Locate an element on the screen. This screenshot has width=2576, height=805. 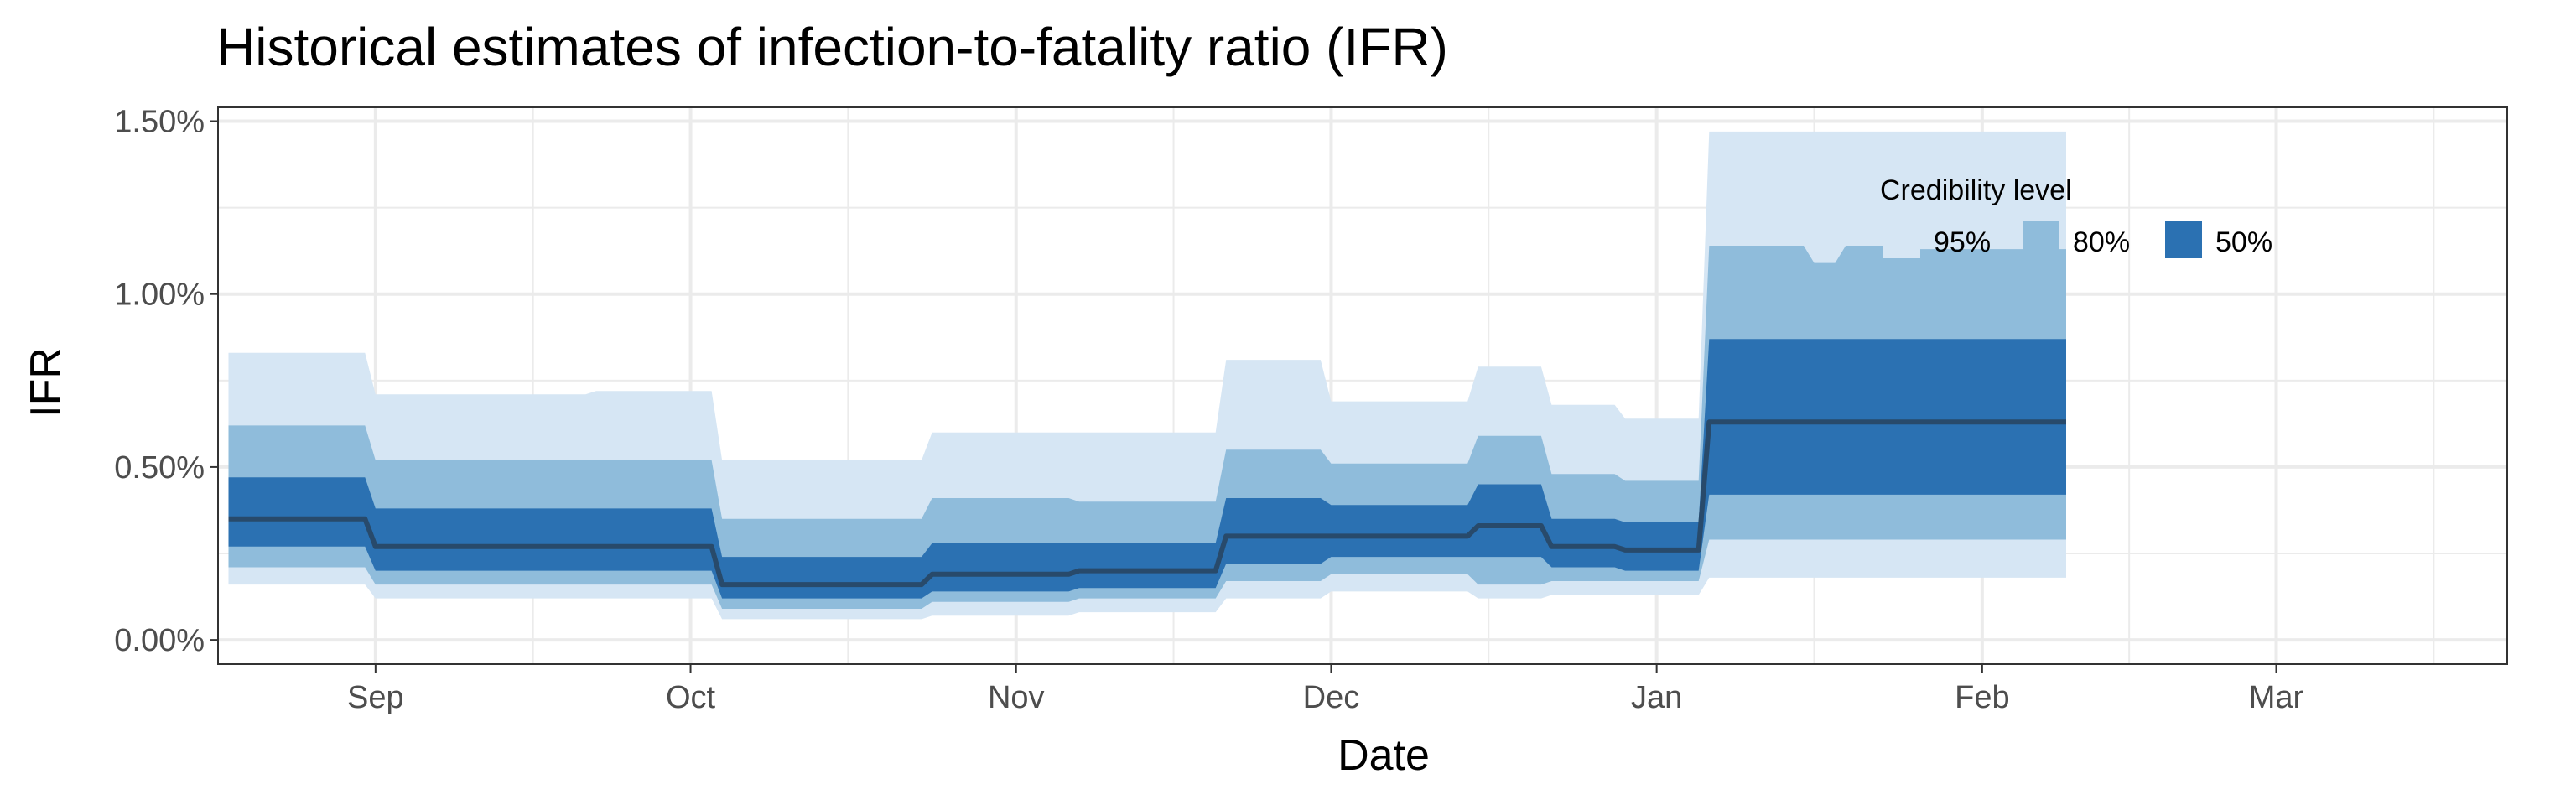
median-line is located at coordinates (1147, 503).